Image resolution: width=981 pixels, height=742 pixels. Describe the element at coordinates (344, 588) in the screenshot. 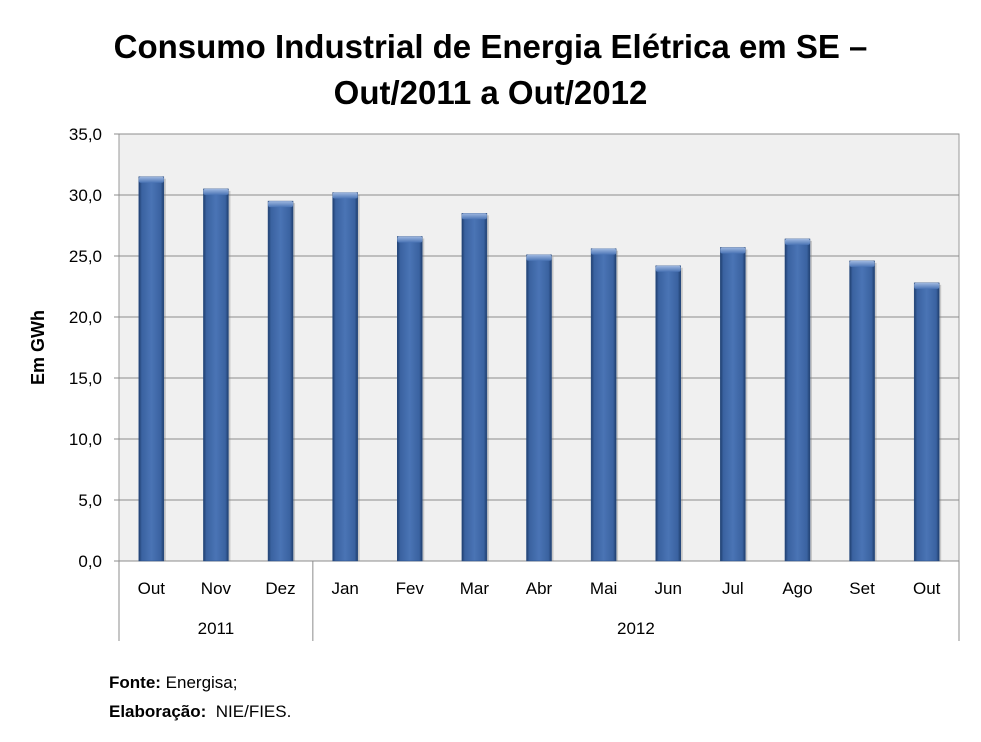

I see `x-tick-label: Jan` at that location.